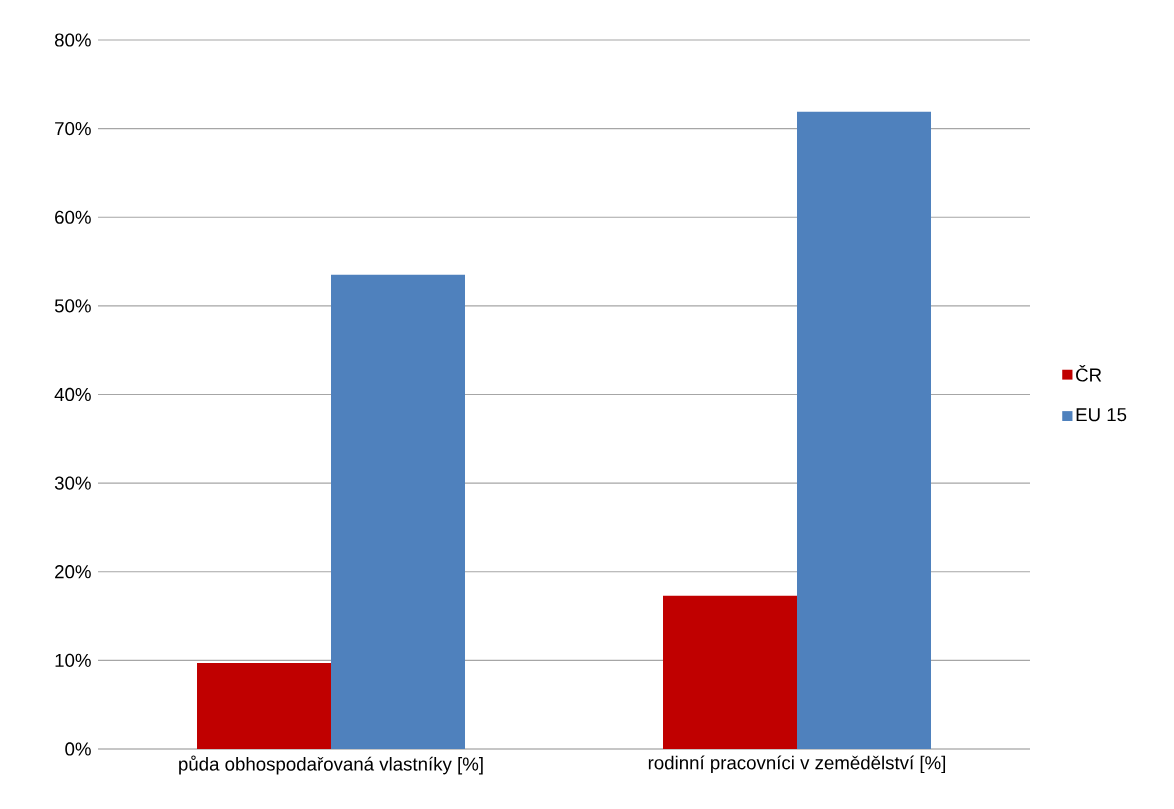 The width and height of the screenshot is (1174, 809). Describe the element at coordinates (73, 660) in the screenshot. I see `y-tick-label: 10%` at that location.